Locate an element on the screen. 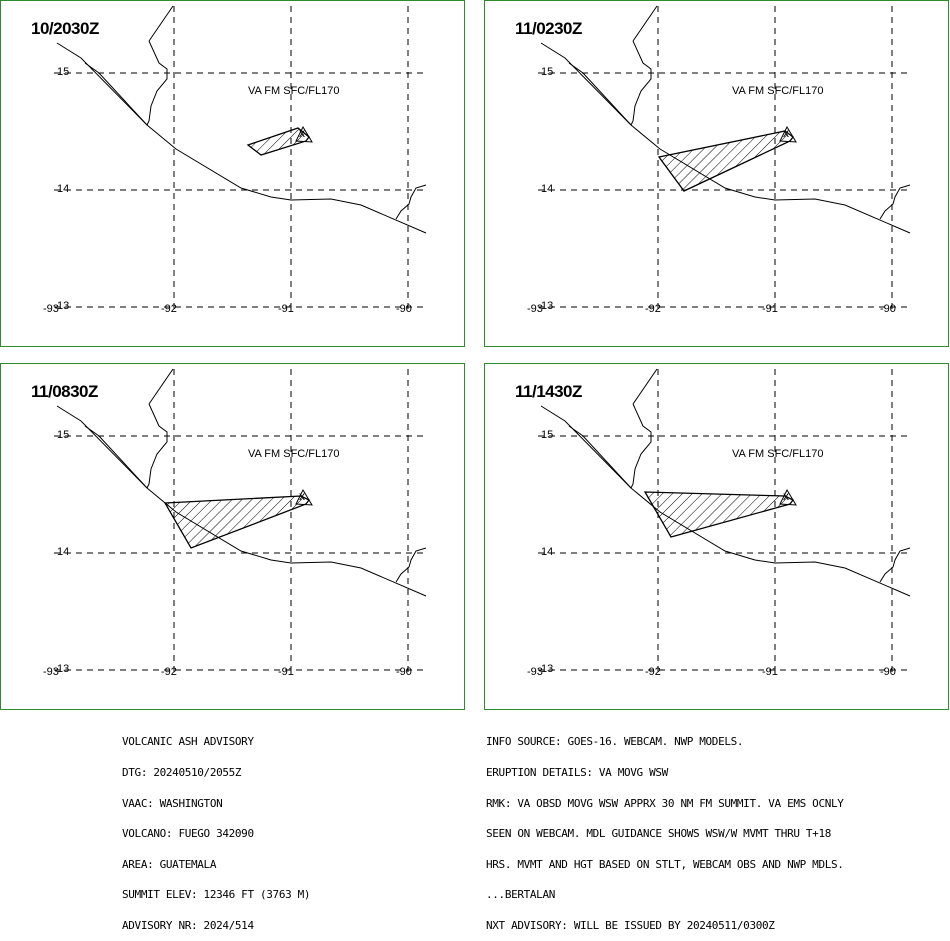 The height and width of the screenshot is (941, 950). advisory-volcano: VOLCANO: FUEGO 342090 is located at coordinates (188, 834).